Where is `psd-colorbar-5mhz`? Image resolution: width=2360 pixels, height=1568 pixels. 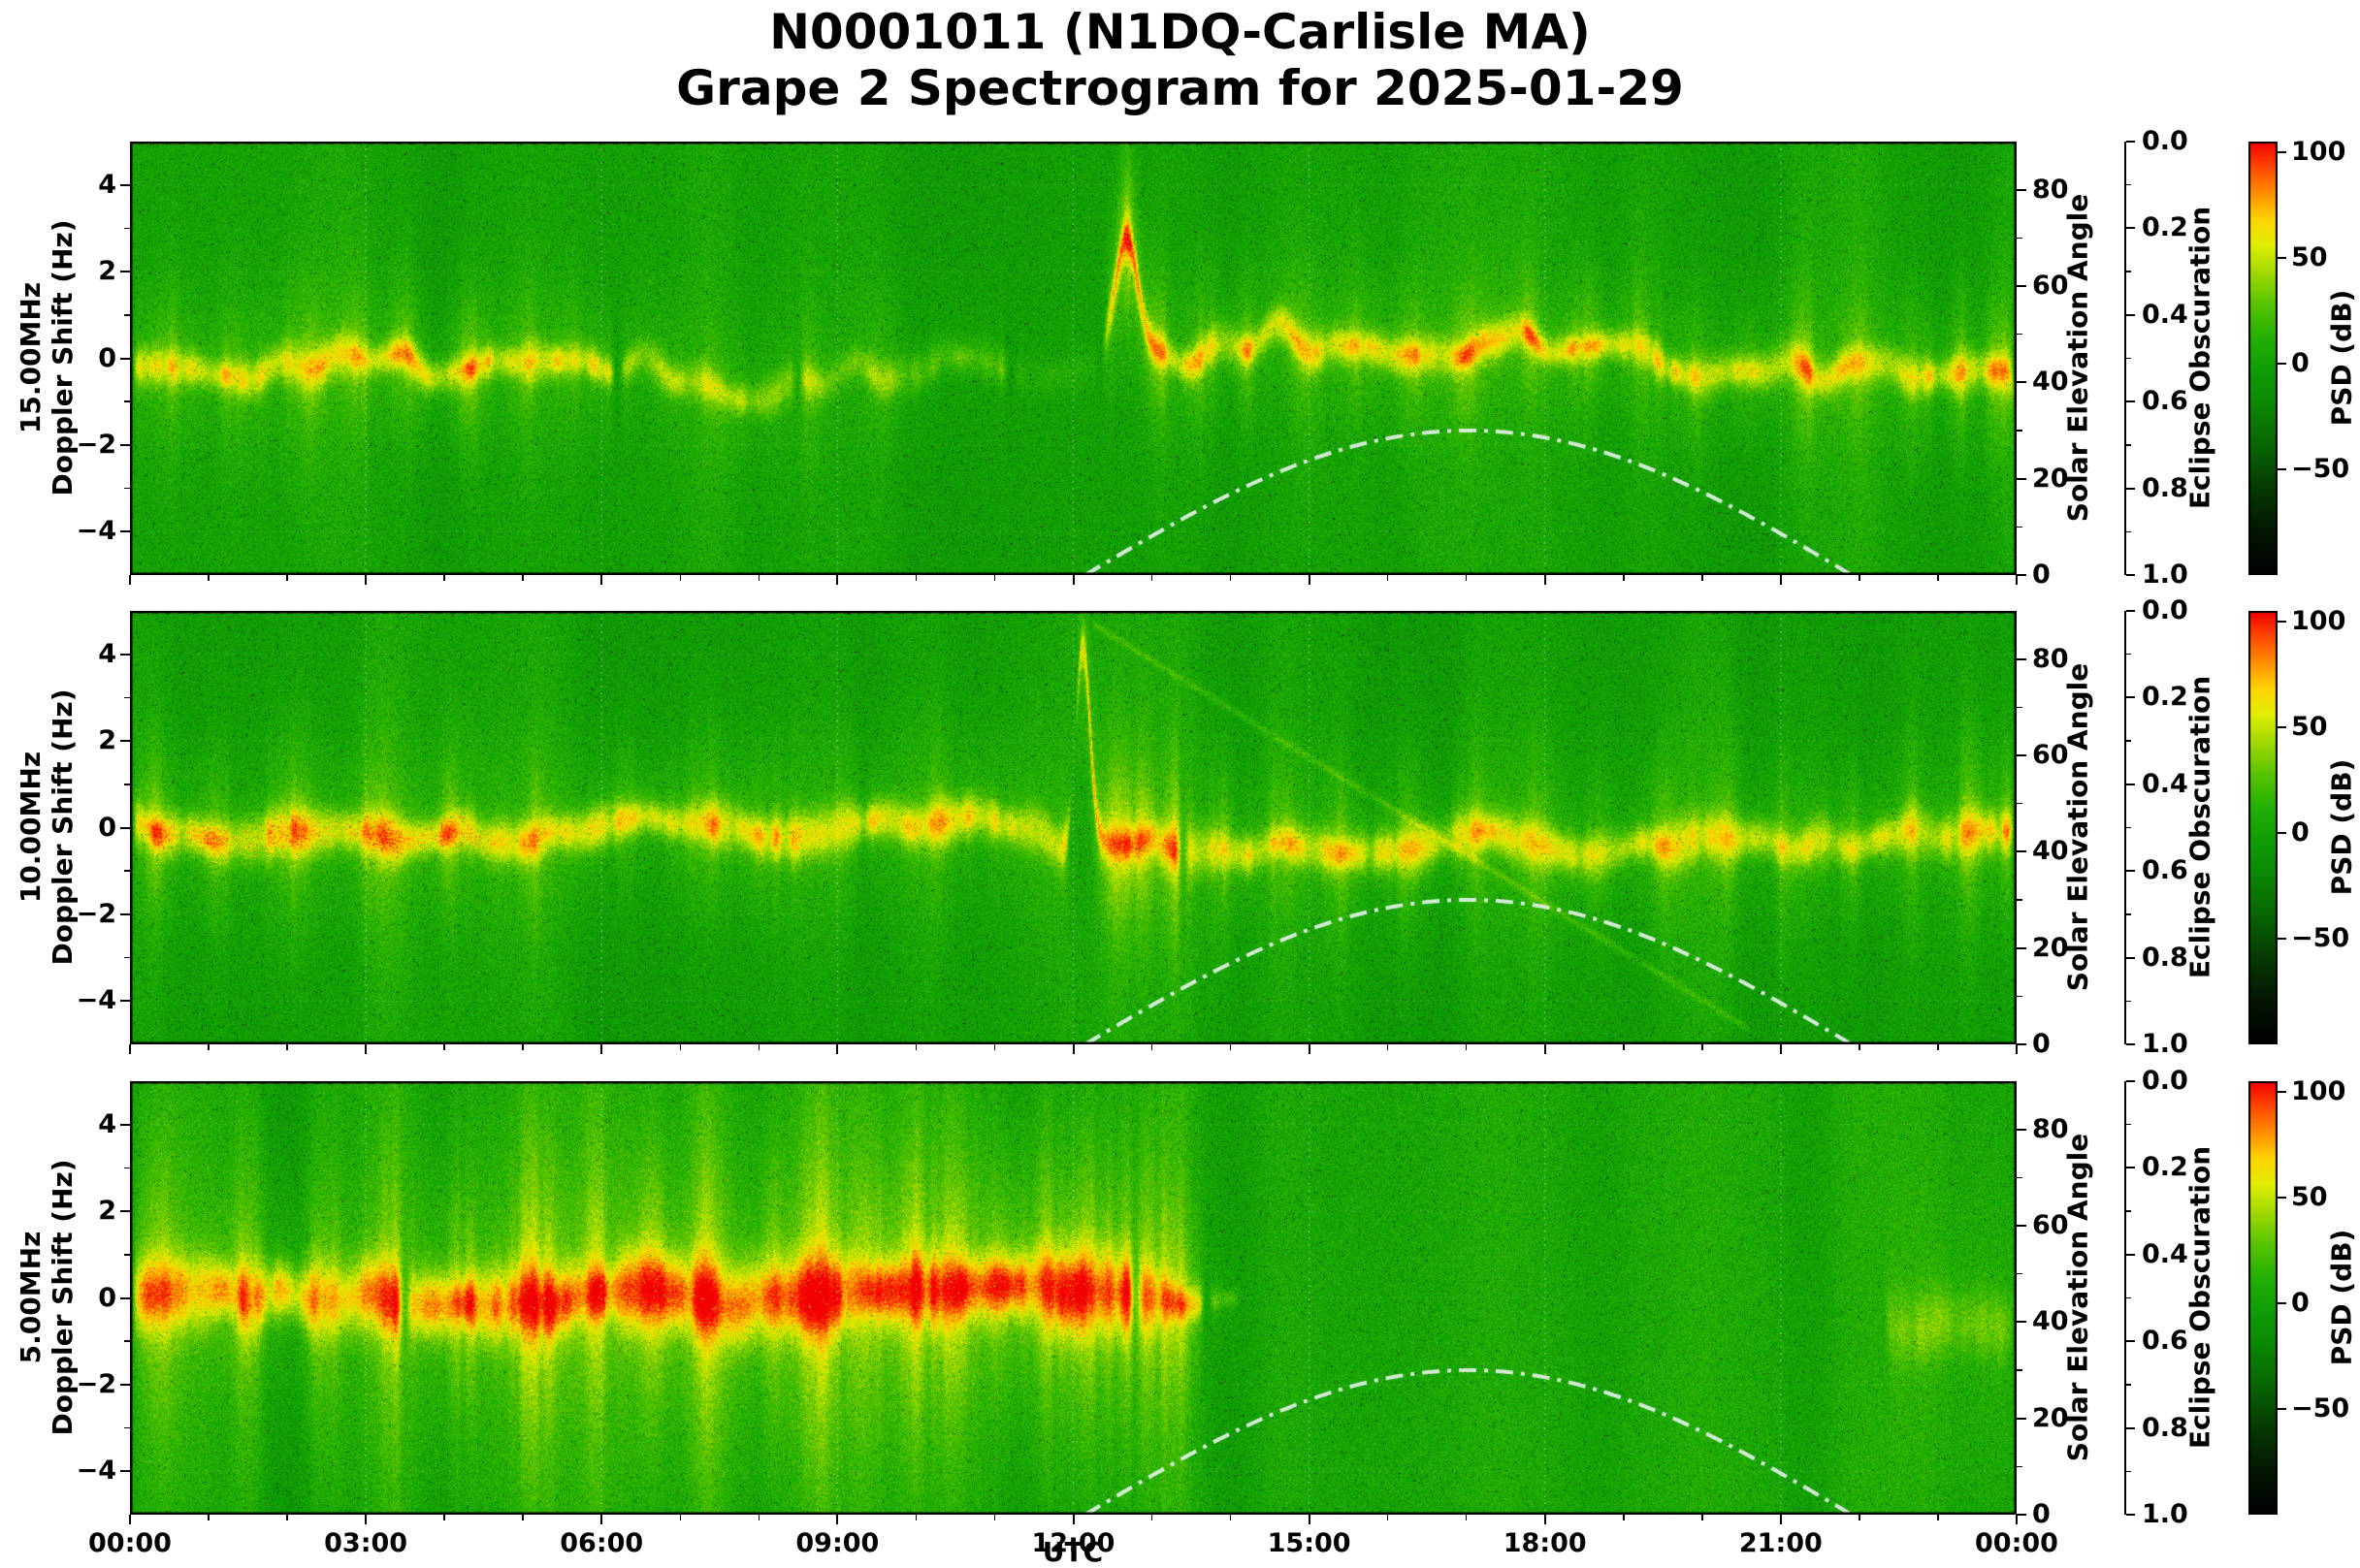 psd-colorbar-5mhz is located at coordinates (2263, 1298).